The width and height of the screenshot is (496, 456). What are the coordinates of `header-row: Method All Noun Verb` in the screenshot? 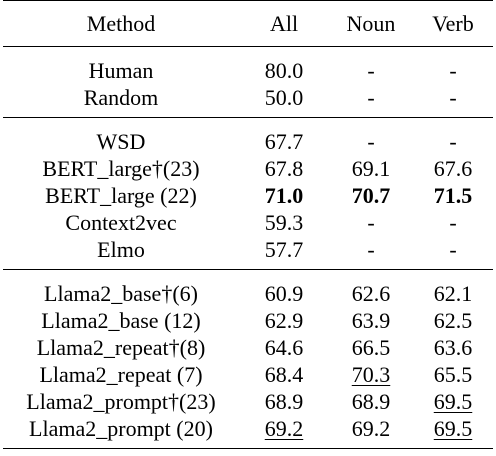 It's located at (248, 23).